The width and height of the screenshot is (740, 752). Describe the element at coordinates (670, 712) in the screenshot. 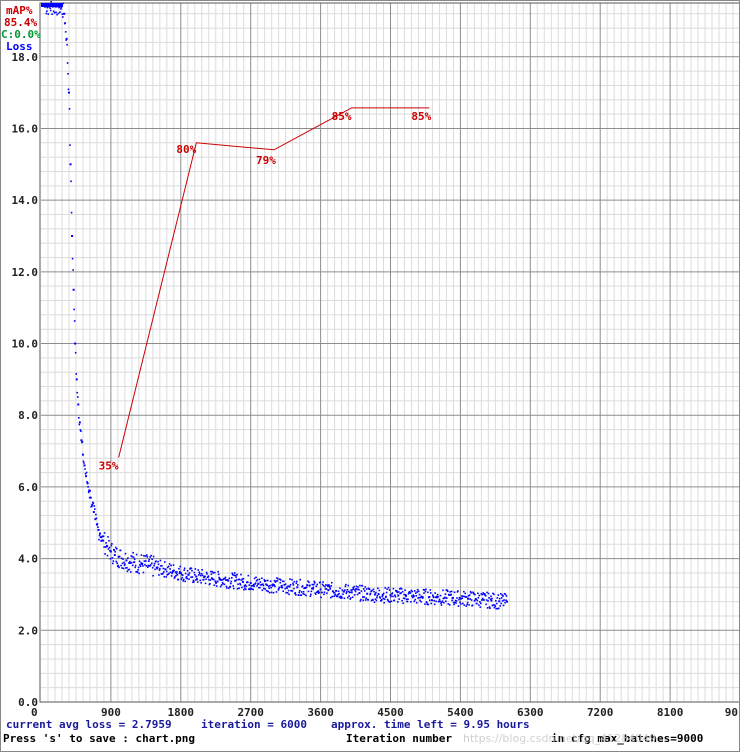

I see `x-tick-label: 8100` at that location.